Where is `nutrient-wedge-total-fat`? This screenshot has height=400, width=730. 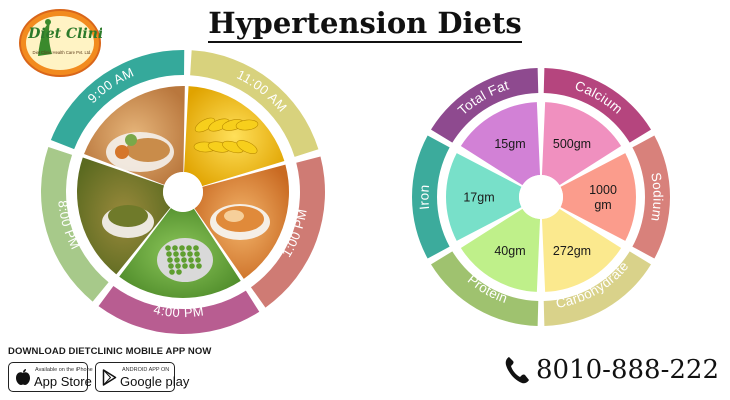 nutrient-wedge-total-fat is located at coordinates (500, 144).